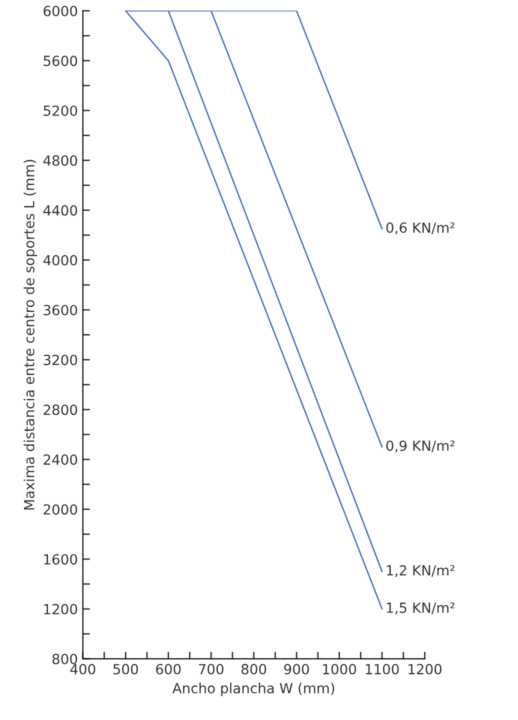  I want to click on y-tick-label: 5600, so click(61, 61).